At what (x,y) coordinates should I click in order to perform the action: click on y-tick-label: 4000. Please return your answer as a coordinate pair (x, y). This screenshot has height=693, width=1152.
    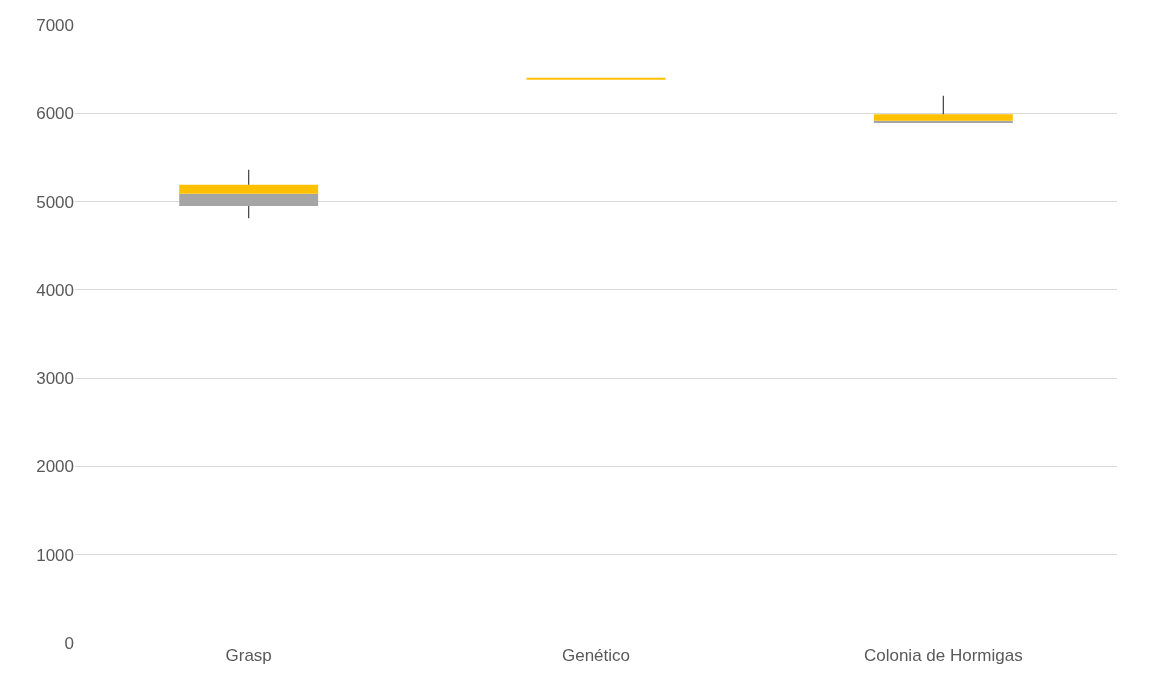
    Looking at the image, I should click on (55, 290).